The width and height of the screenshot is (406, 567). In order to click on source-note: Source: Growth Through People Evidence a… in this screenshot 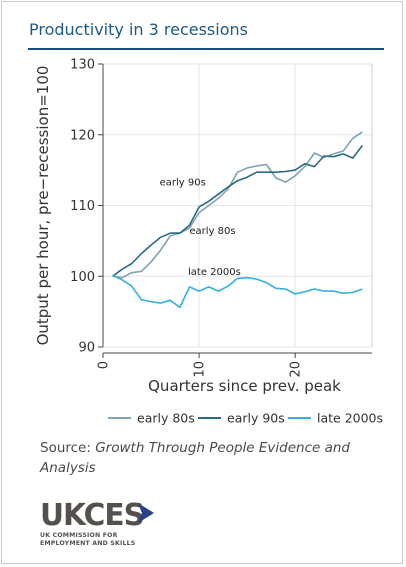, I will do `click(210, 458)`.